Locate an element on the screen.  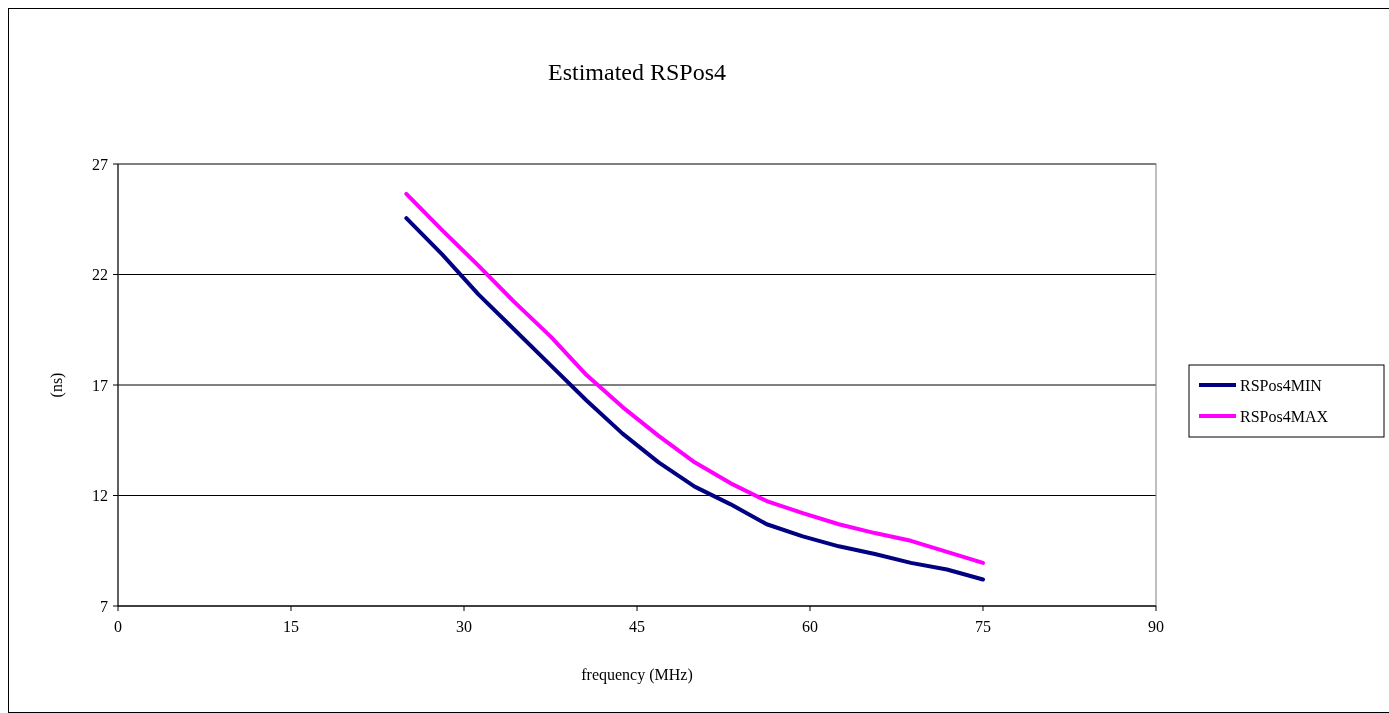
y-tick-label: 22 is located at coordinates (100, 275).